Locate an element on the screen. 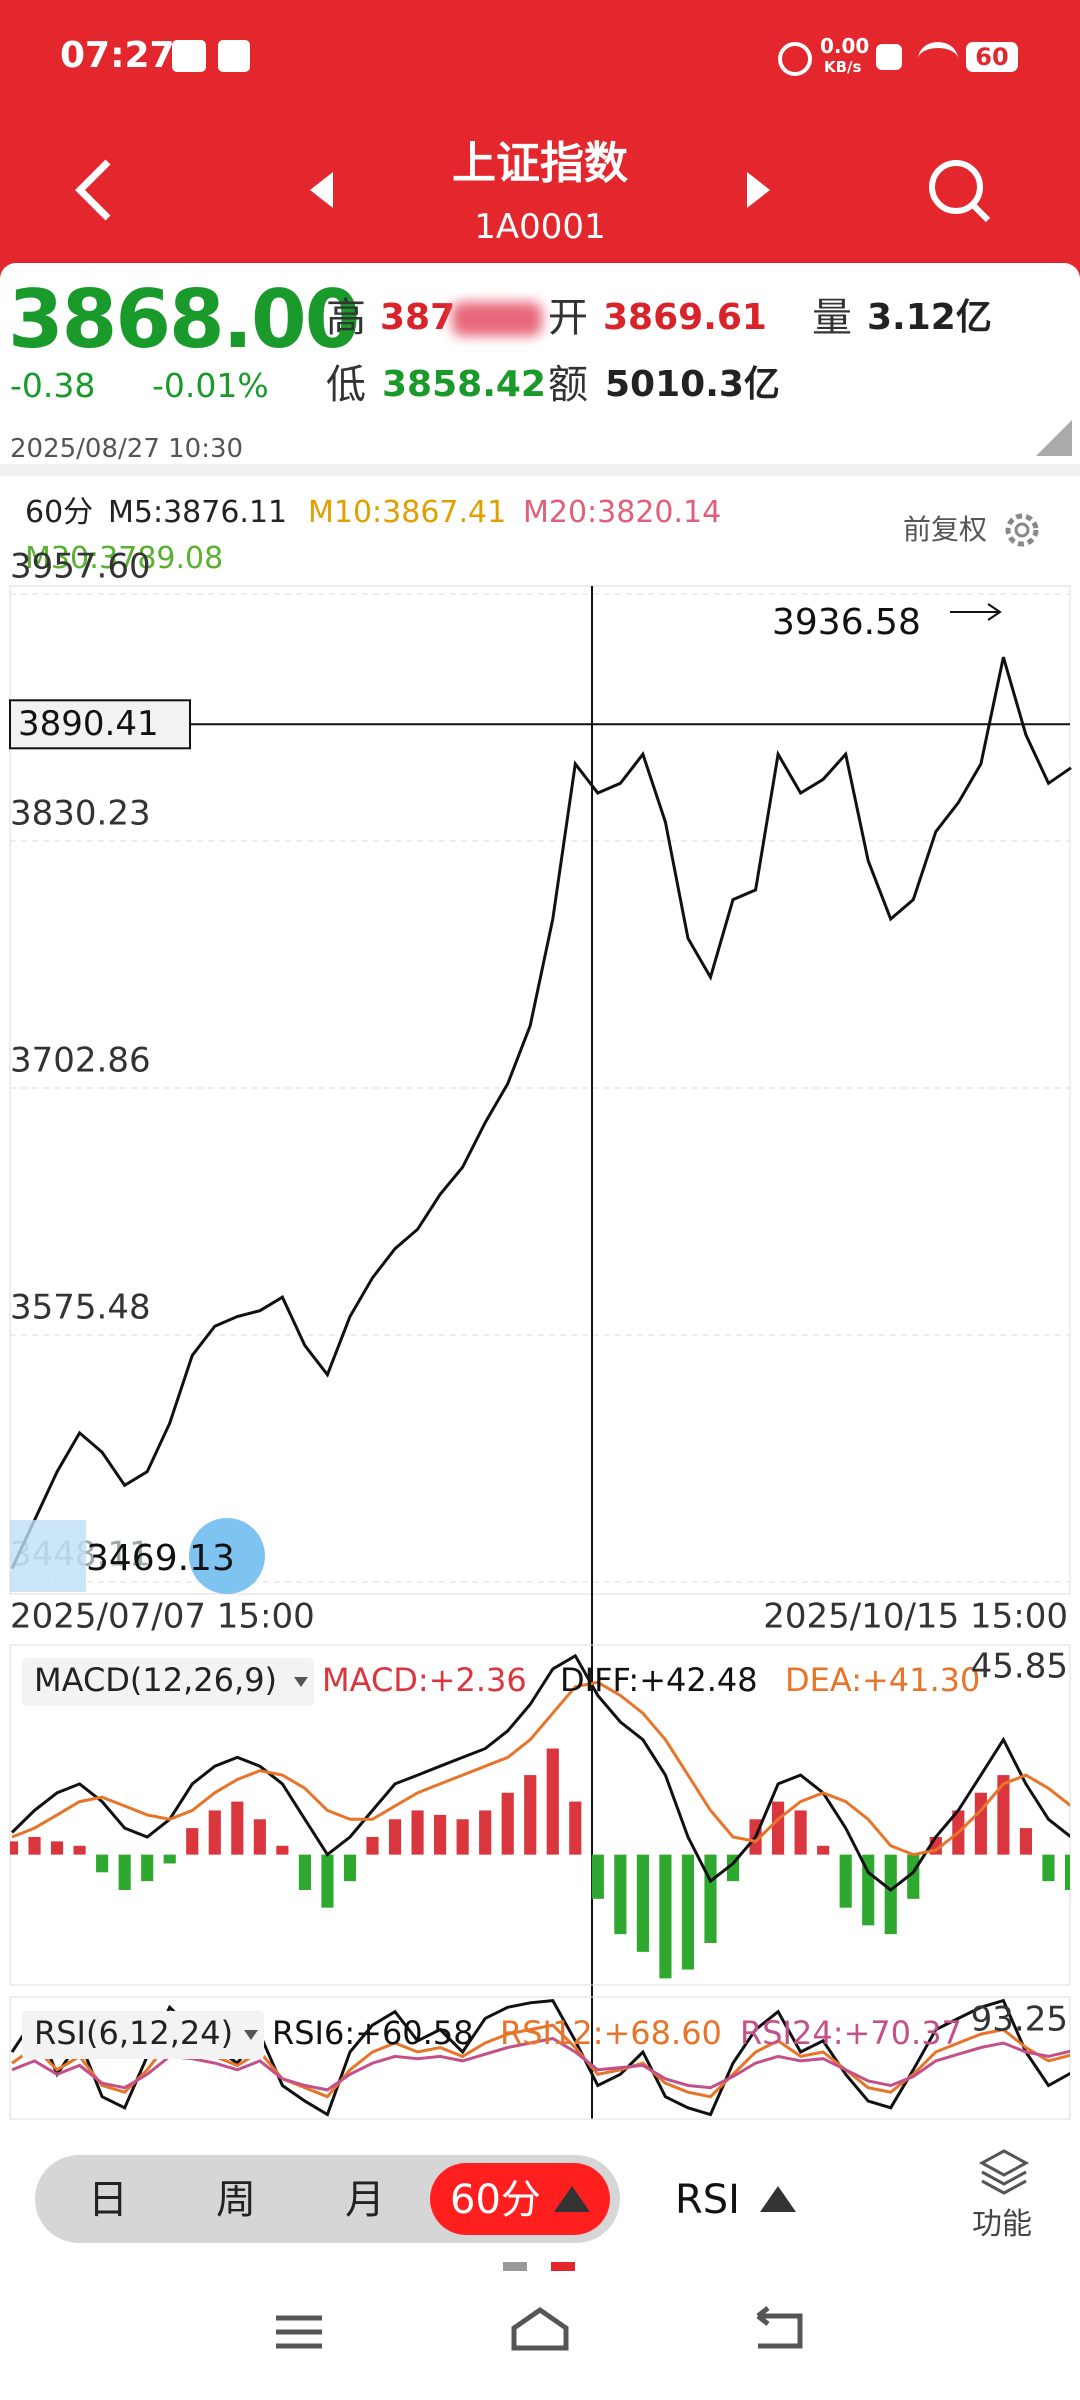 The height and width of the screenshot is (2400, 1080). ma10: M10:3867.41 is located at coordinates (407, 512).